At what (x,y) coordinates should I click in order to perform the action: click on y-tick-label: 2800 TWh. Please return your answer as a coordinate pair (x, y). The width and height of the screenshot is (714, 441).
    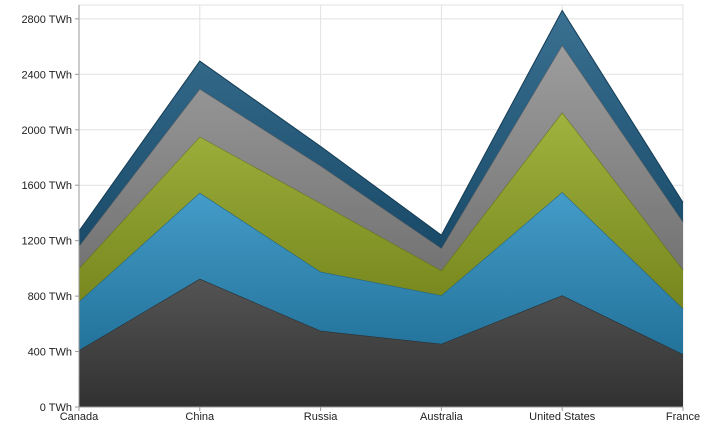
    Looking at the image, I should click on (46, 20).